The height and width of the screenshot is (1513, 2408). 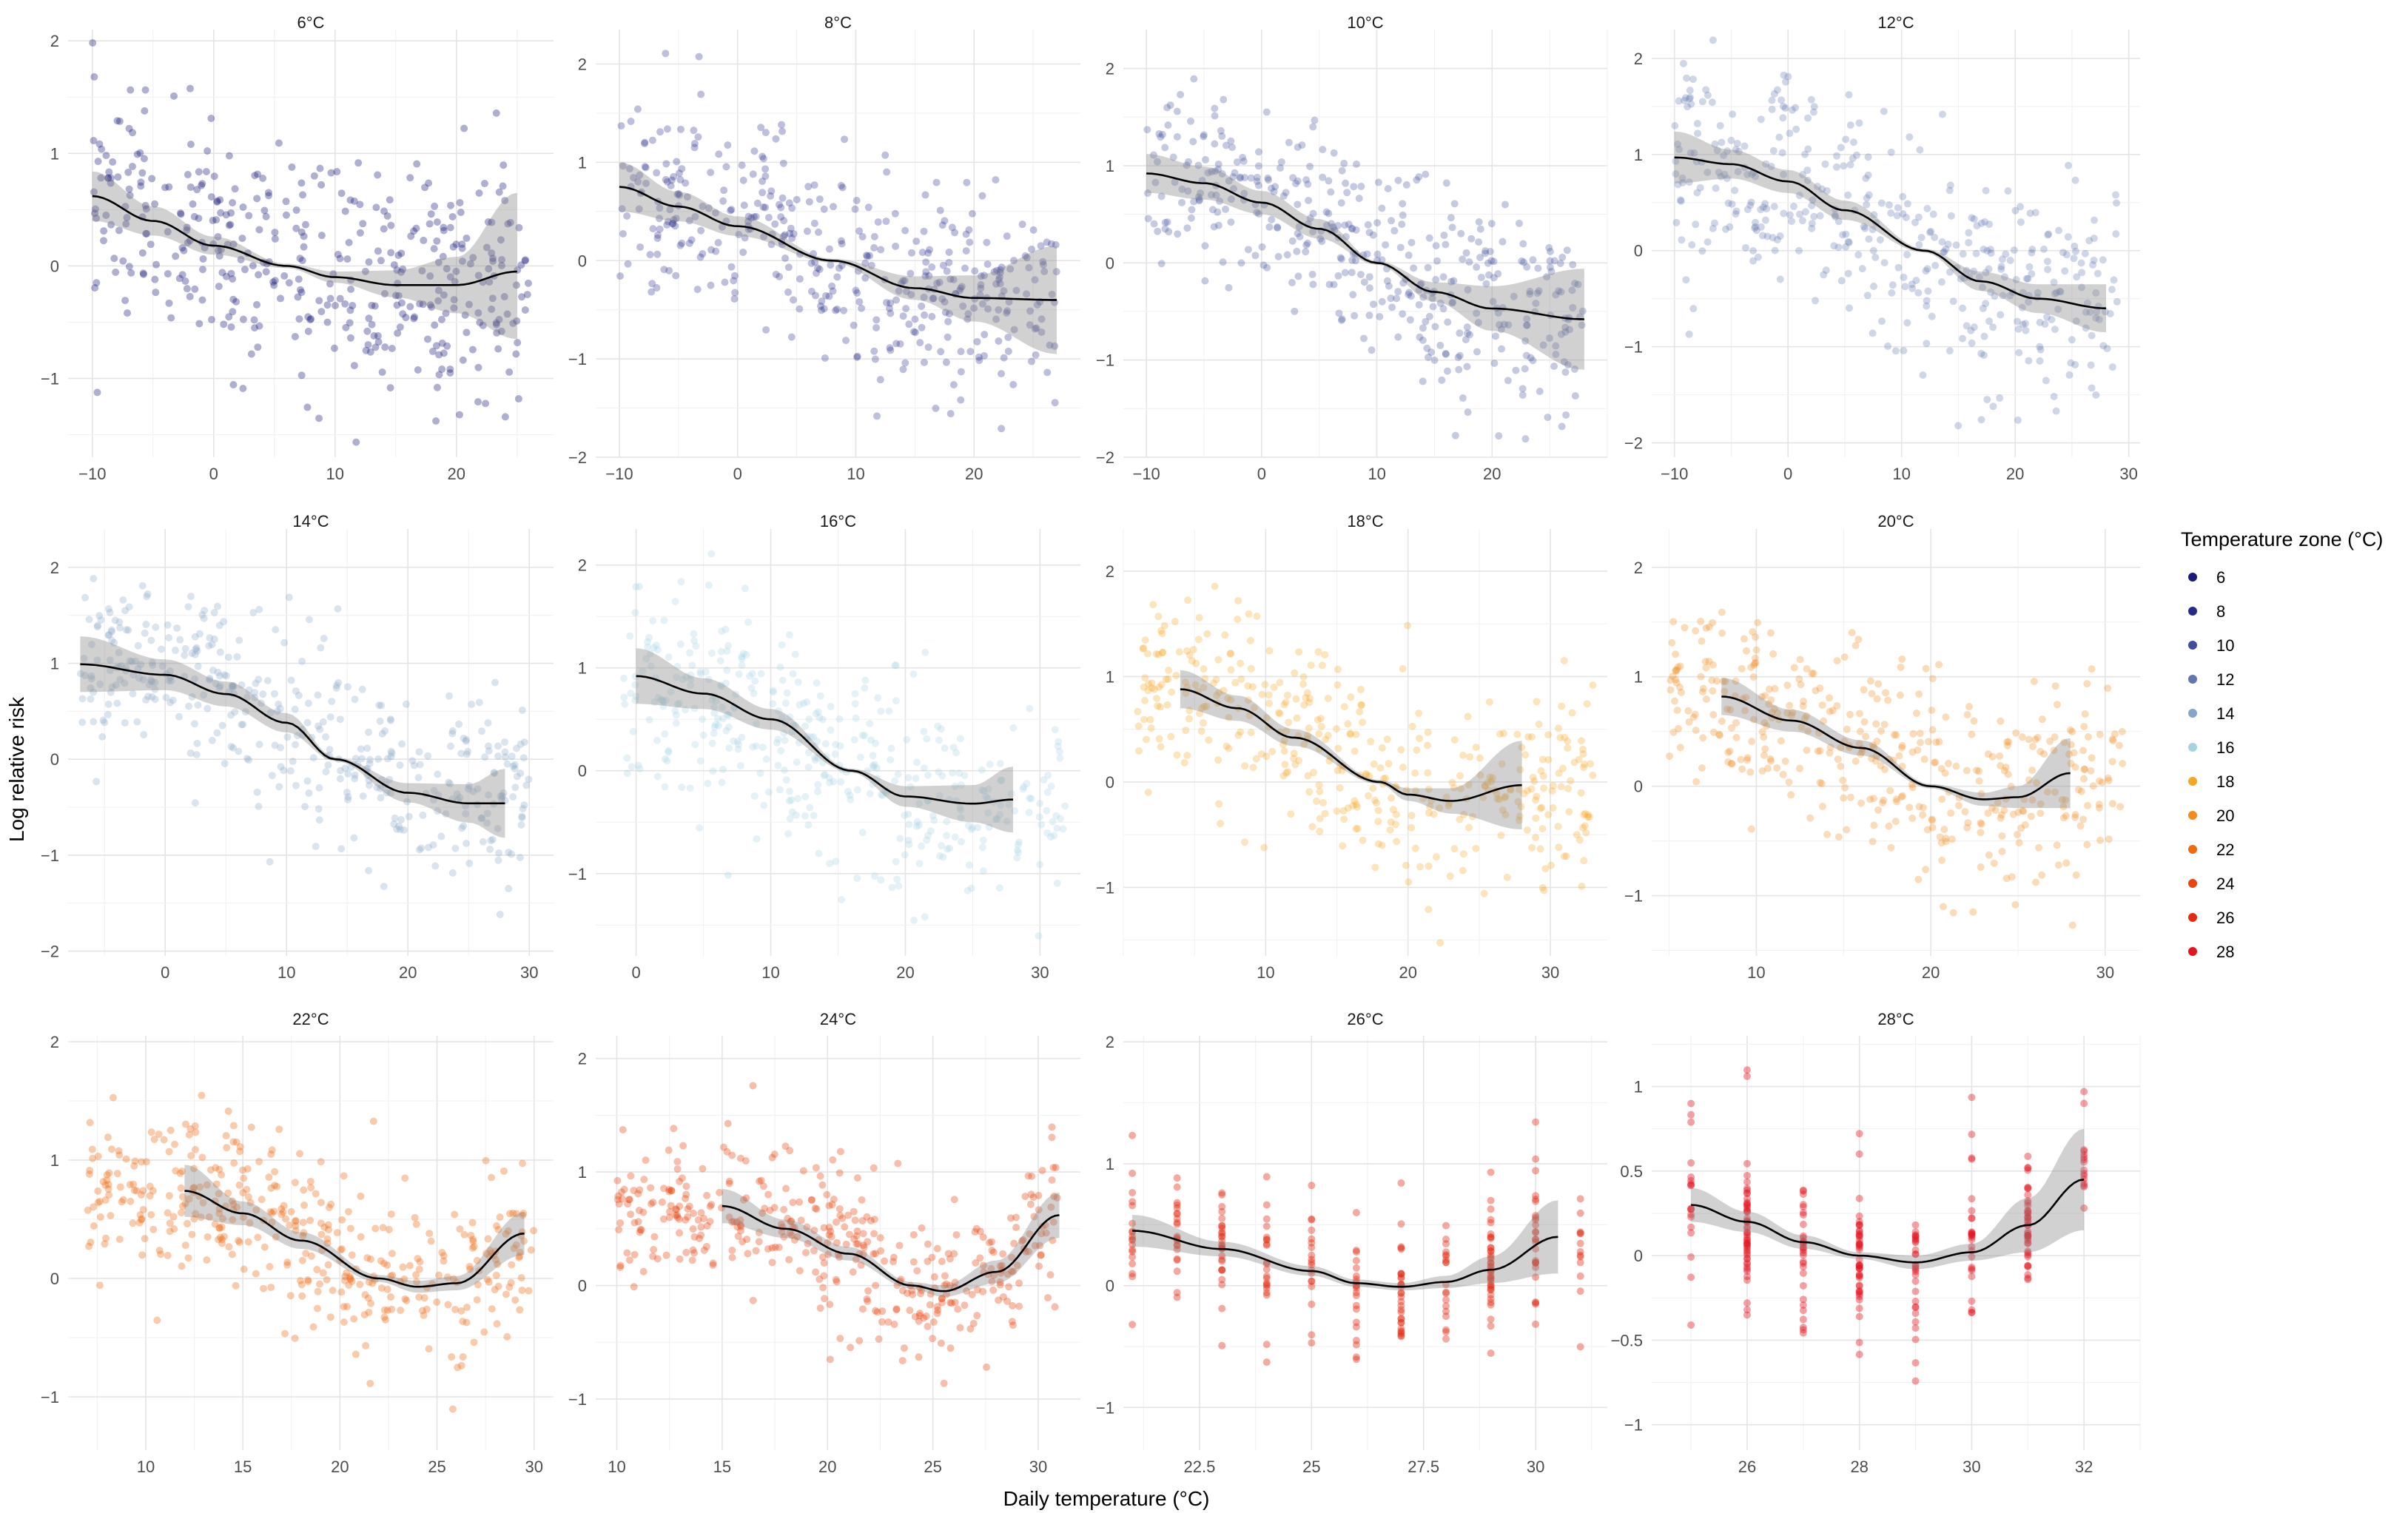 What do you see at coordinates (50, 952) in the screenshot?
I see `y-tick-label: −2` at bounding box center [50, 952].